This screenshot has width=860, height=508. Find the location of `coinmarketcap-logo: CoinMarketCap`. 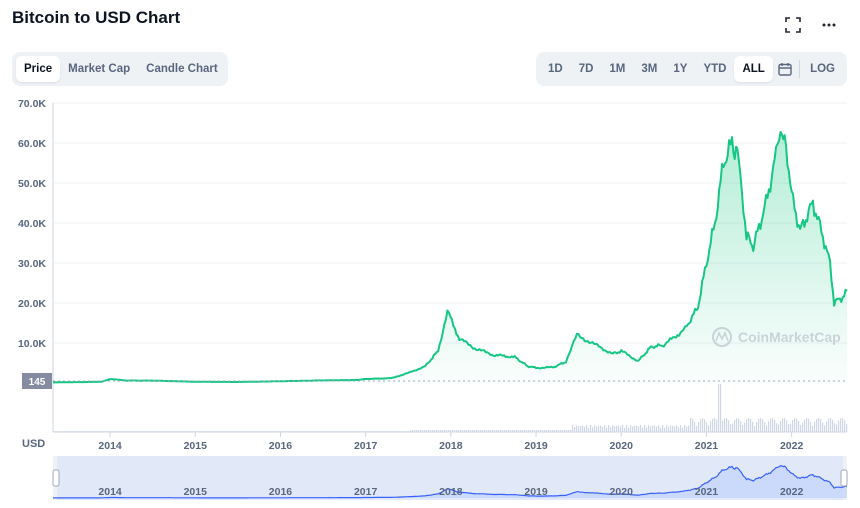

coinmarketcap-logo: CoinMarketCap is located at coordinates (776, 337).